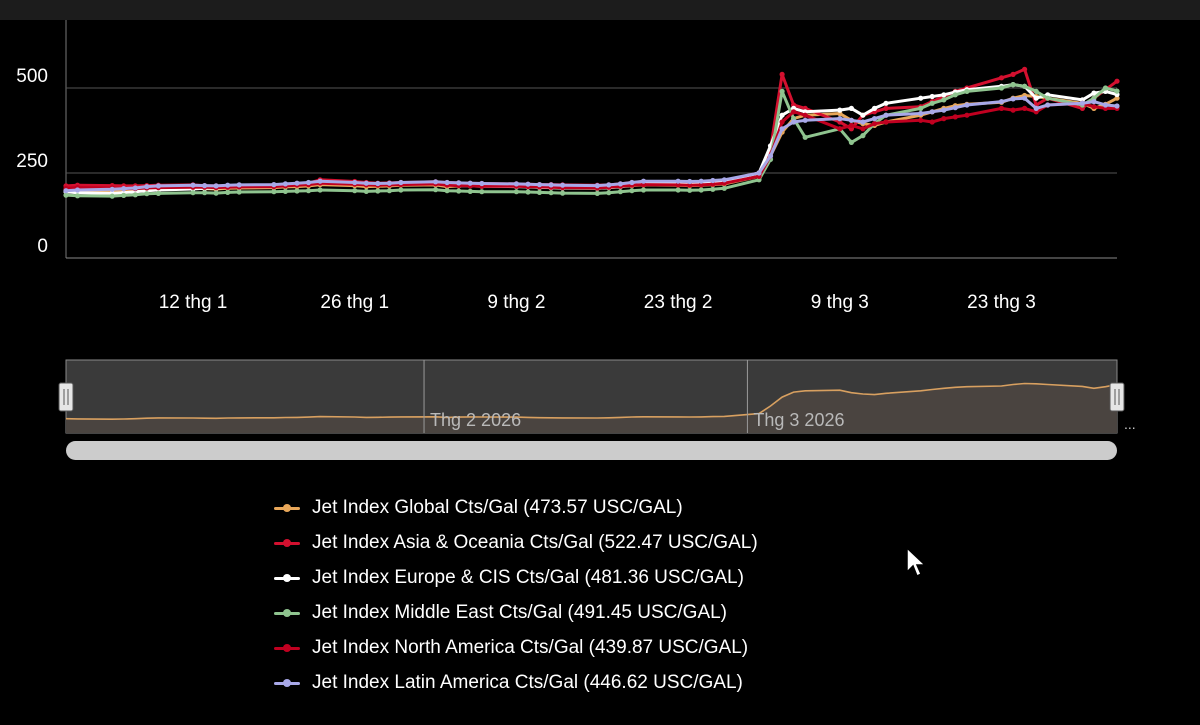 The width and height of the screenshot is (1200, 725). What do you see at coordinates (840, 302) in the screenshot?
I see `x-tick-label: 9 thg 3` at bounding box center [840, 302].